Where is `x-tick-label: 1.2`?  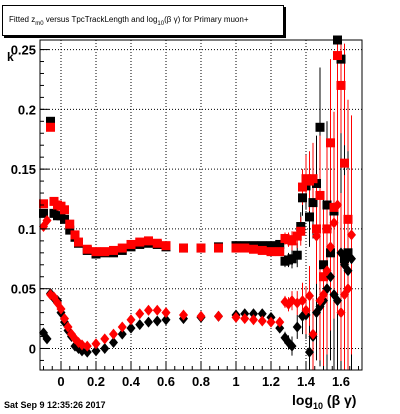 x-tick-label: 1.2 is located at coordinates (271, 381).